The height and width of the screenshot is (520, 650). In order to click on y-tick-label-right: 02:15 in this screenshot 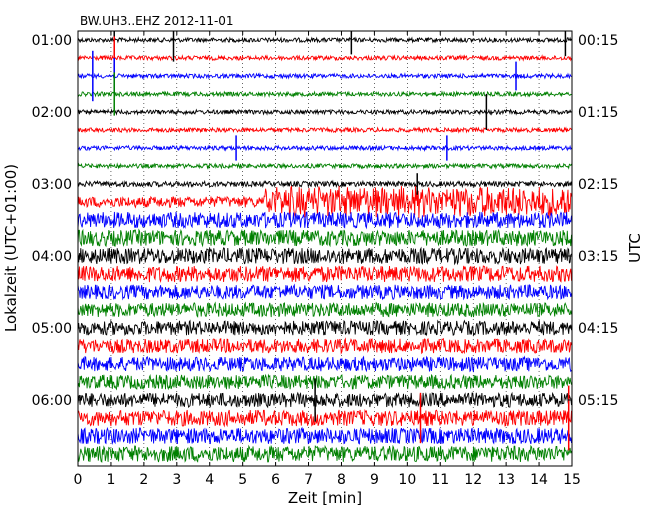, I will do `click(598, 185)`.